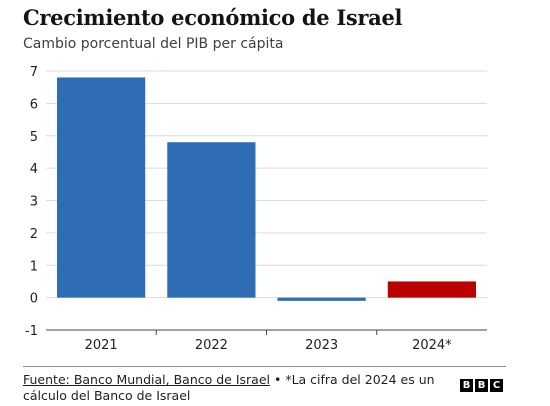 Image resolution: width=550 pixels, height=406 pixels. Describe the element at coordinates (264, 366) in the screenshot. I see `footer-divider` at that location.